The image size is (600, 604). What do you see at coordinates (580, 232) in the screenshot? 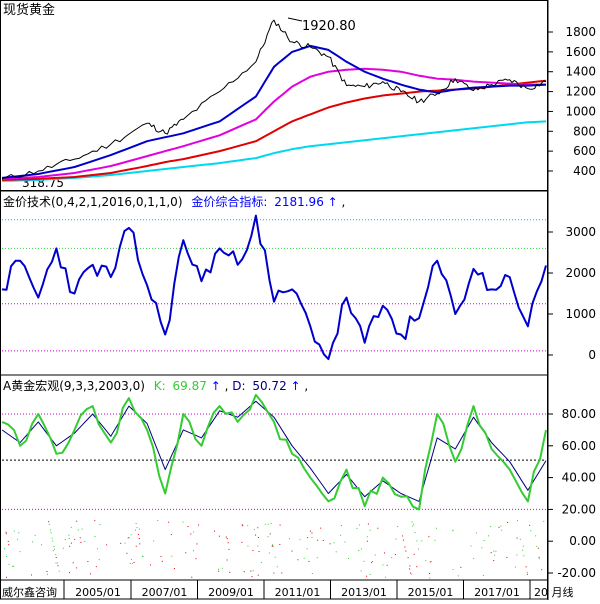
I see `indicator-y-tick-label: 3000` at bounding box center [580, 232].